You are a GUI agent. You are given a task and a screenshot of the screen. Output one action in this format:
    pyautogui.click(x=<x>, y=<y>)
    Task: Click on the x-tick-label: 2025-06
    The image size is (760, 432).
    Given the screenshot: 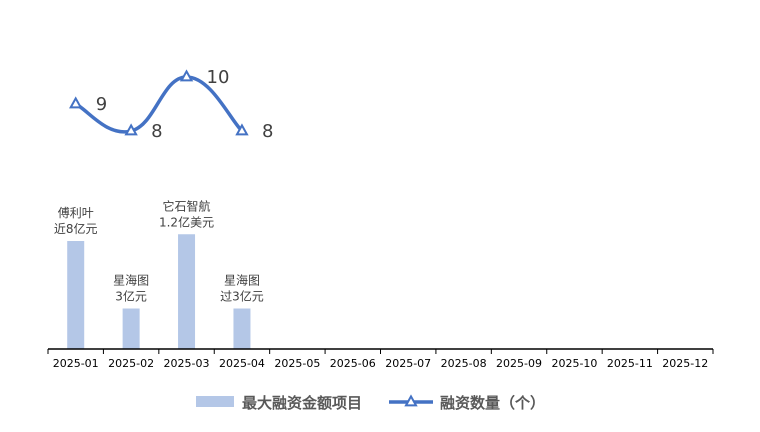 What is the action you would take?
    pyautogui.click(x=353, y=363)
    